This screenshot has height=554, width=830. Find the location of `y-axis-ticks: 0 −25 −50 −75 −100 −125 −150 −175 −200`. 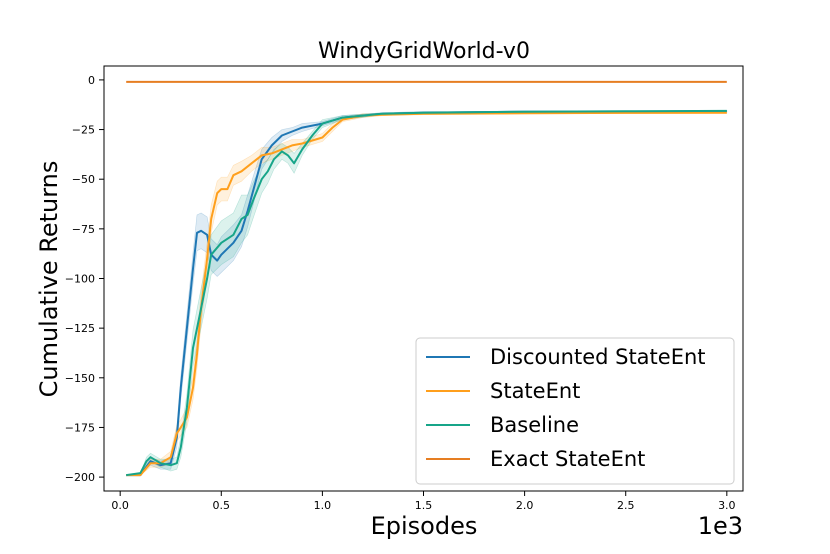

y-axis-ticks: 0 −25 −50 −75 −100 −125 −150 −175 −200 is located at coordinates (84, 279).